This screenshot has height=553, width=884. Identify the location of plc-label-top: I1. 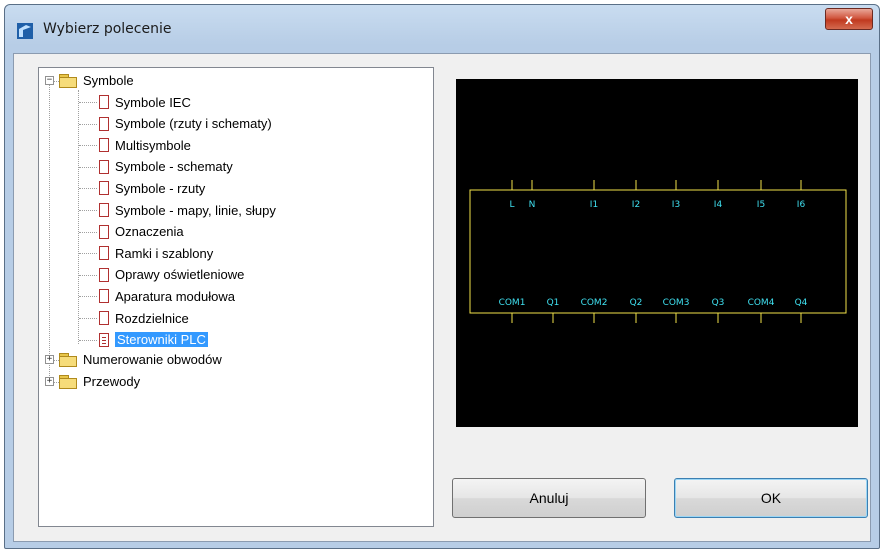
(594, 205).